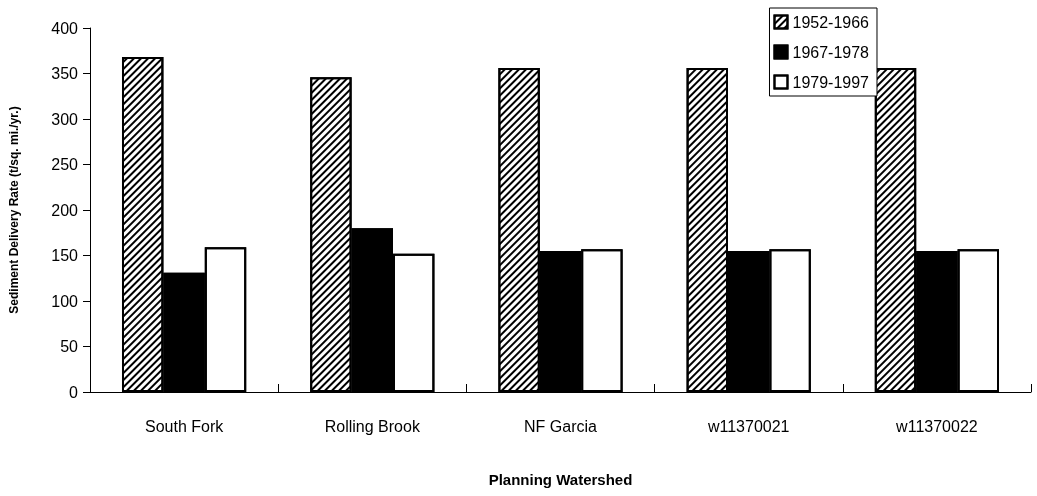  What do you see at coordinates (65, 210) in the screenshot?
I see `y-tick-label: 200` at bounding box center [65, 210].